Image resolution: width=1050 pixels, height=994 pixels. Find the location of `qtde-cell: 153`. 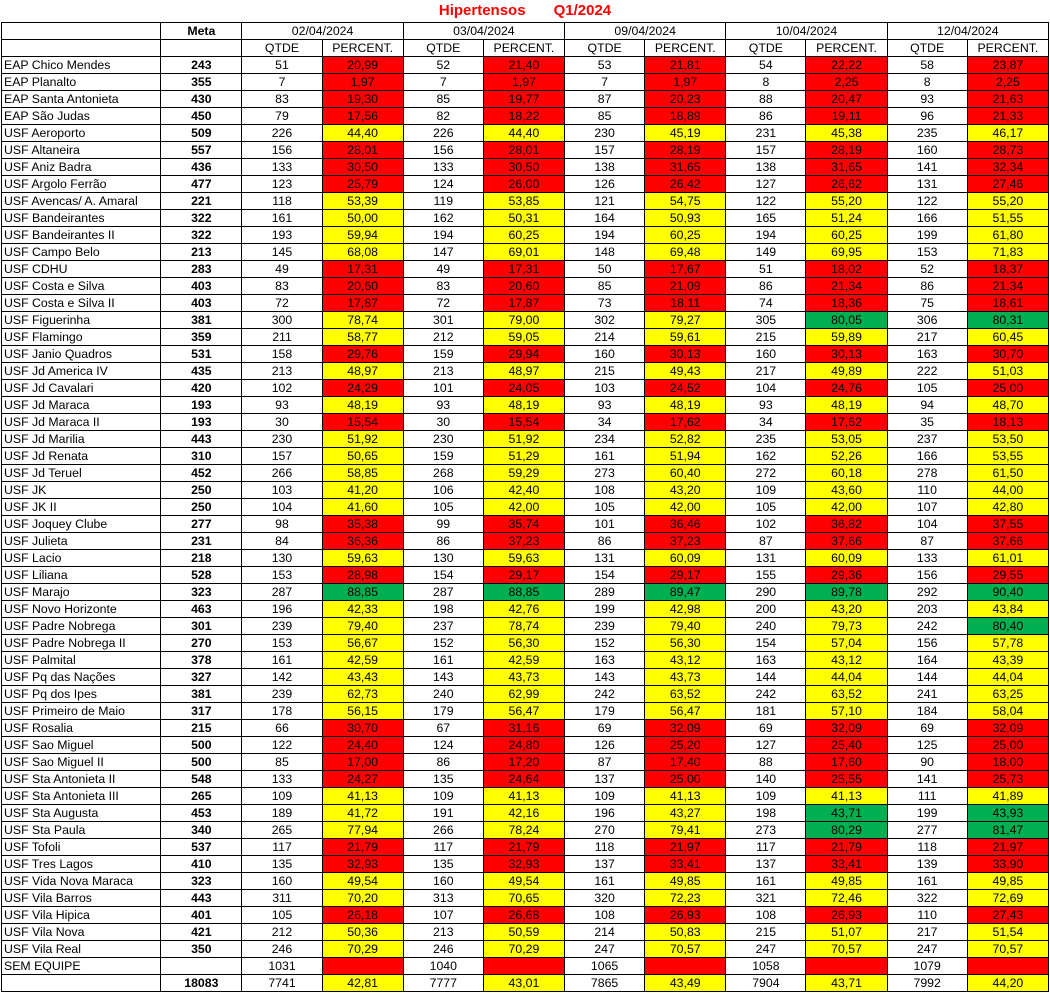

qtde-cell: 153 is located at coordinates (282, 575).